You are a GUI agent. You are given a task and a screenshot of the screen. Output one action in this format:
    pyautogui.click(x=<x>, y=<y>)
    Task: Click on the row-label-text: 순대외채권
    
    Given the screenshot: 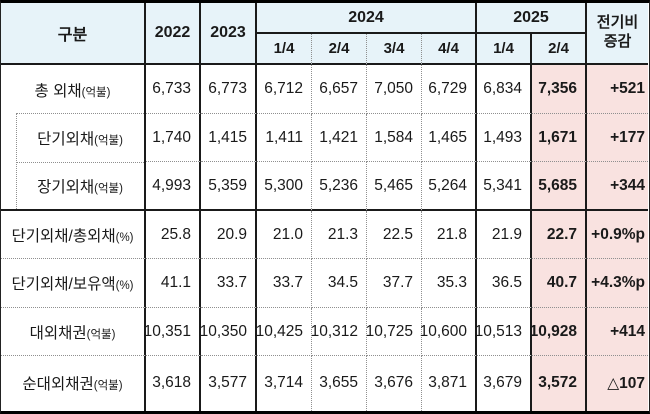 What is the action you would take?
    pyautogui.click(x=58, y=385)
    